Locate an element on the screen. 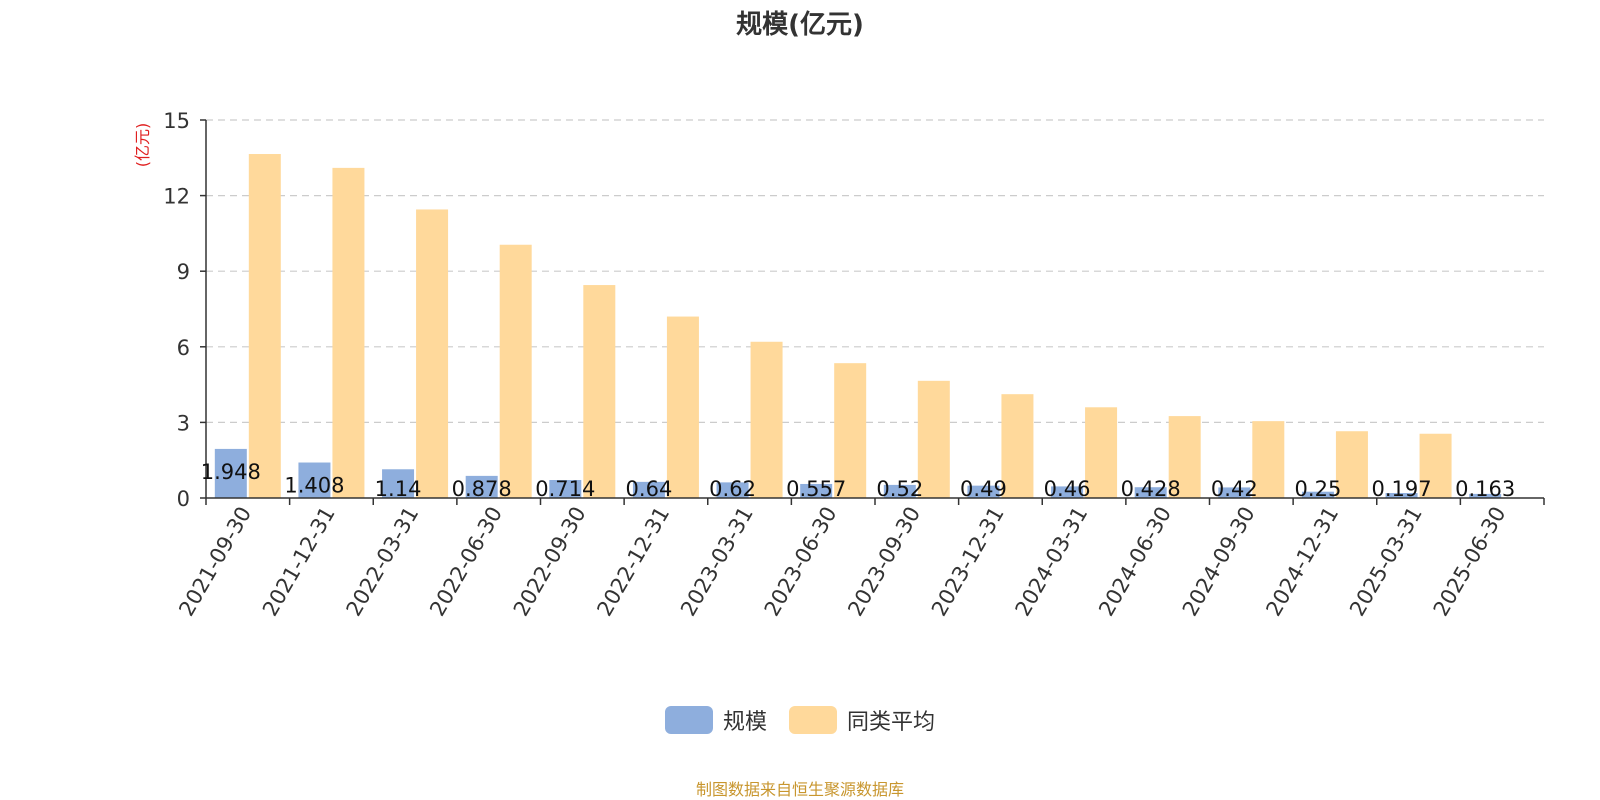 The height and width of the screenshot is (800, 1600). x-tick-label: 2022-12-31 is located at coordinates (633, 562).